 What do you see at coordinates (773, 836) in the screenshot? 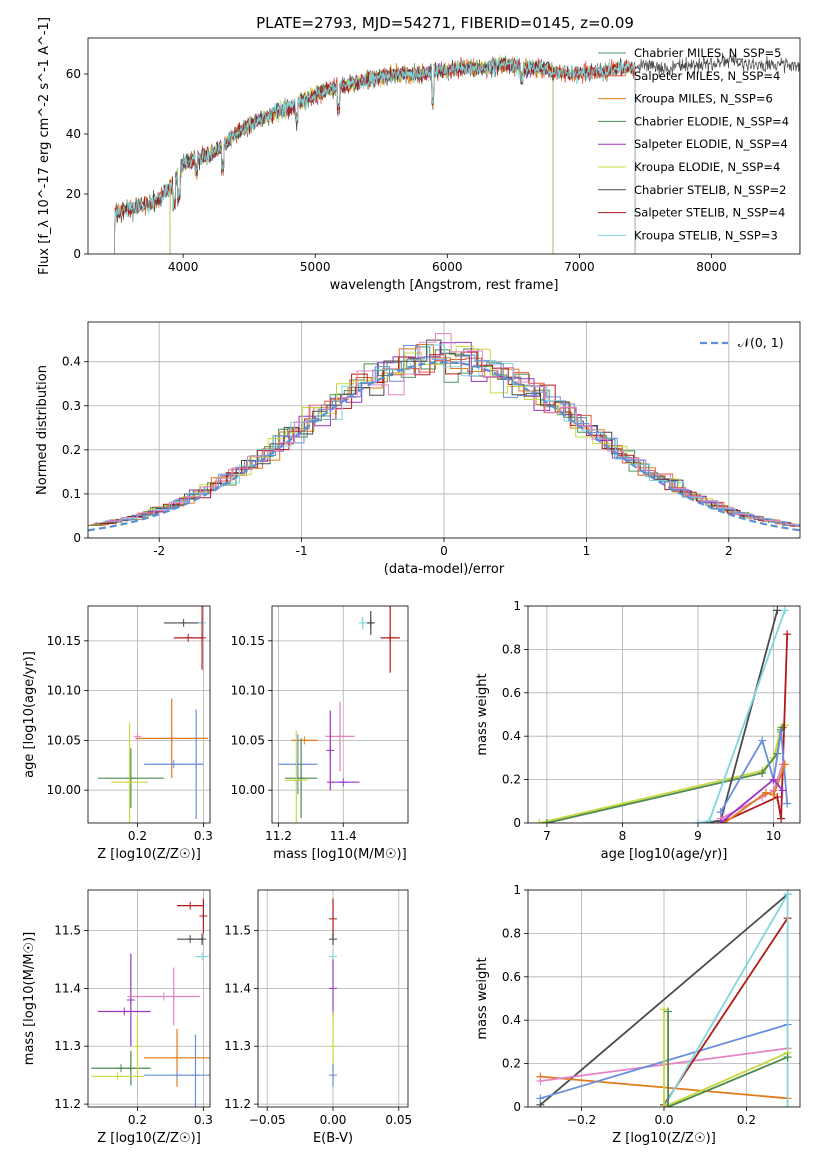
I see `x-tick-label: 10` at bounding box center [773, 836].